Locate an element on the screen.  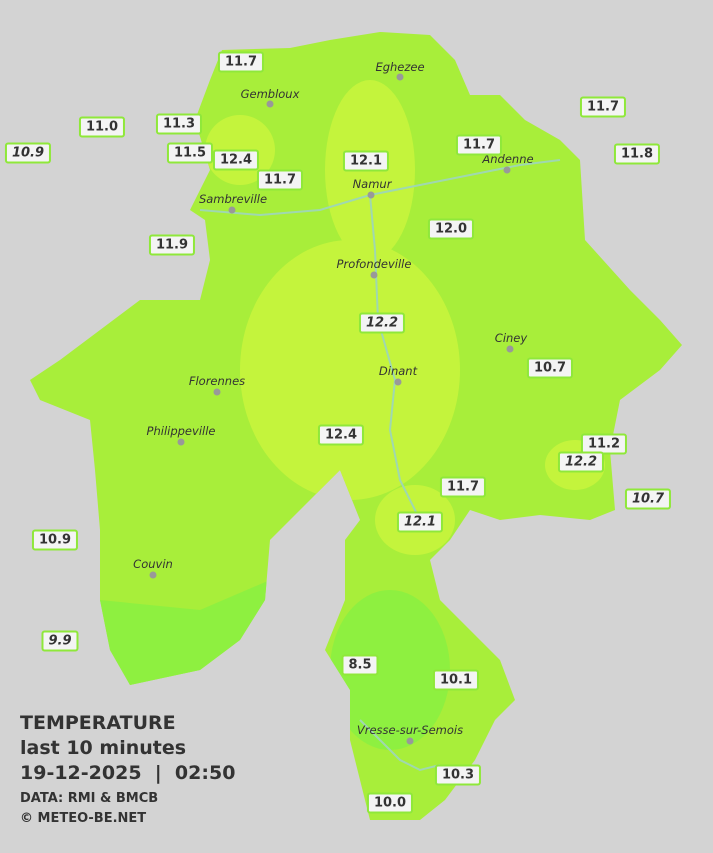
station-temp: 10.0 is located at coordinates (390, 803).